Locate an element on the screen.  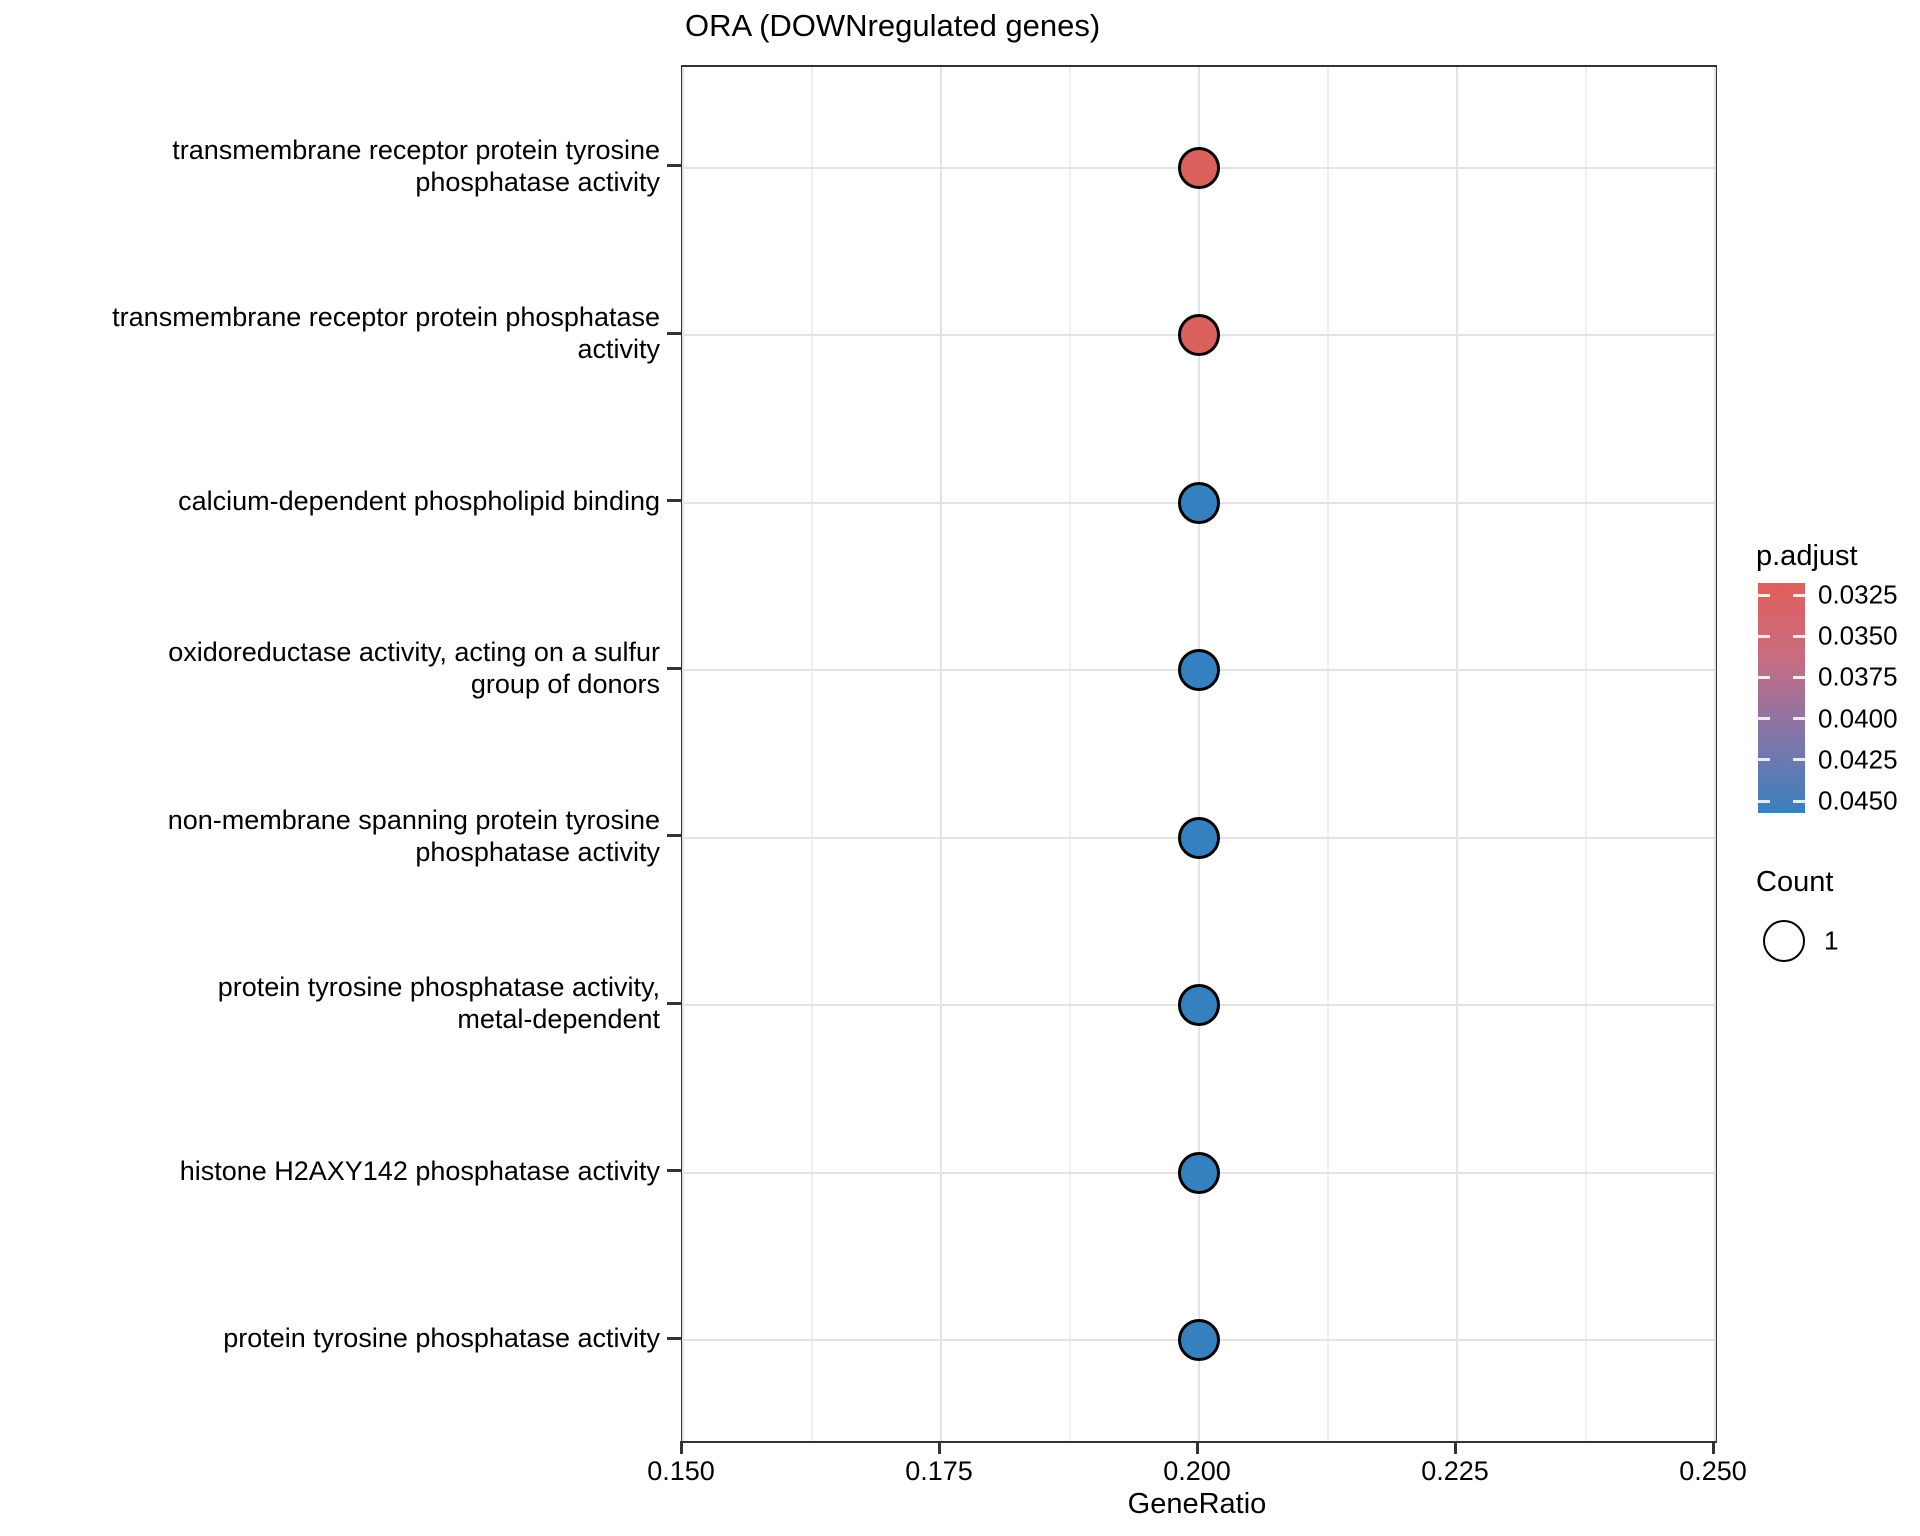
x-axis-tick-label: 0.150 is located at coordinates (681, 1471).